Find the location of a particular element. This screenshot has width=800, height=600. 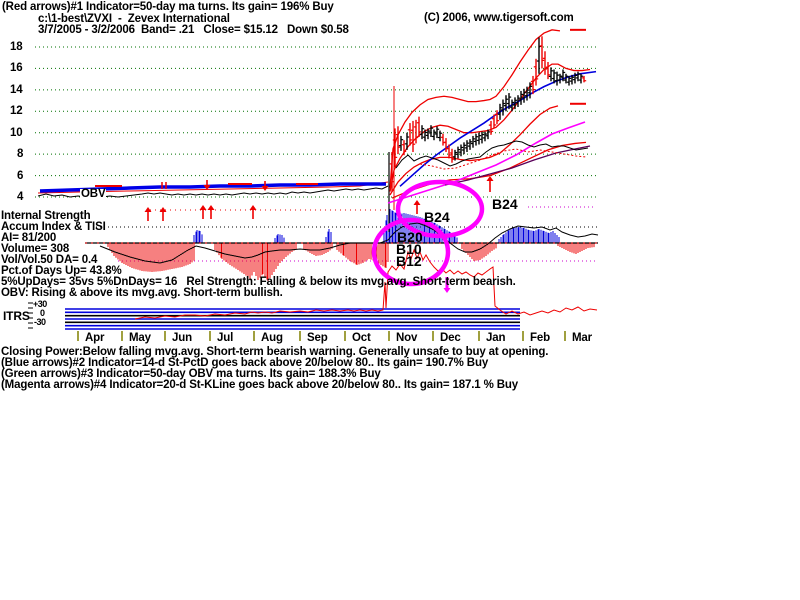

month-label-jan: Jan is located at coordinates (496, 338).